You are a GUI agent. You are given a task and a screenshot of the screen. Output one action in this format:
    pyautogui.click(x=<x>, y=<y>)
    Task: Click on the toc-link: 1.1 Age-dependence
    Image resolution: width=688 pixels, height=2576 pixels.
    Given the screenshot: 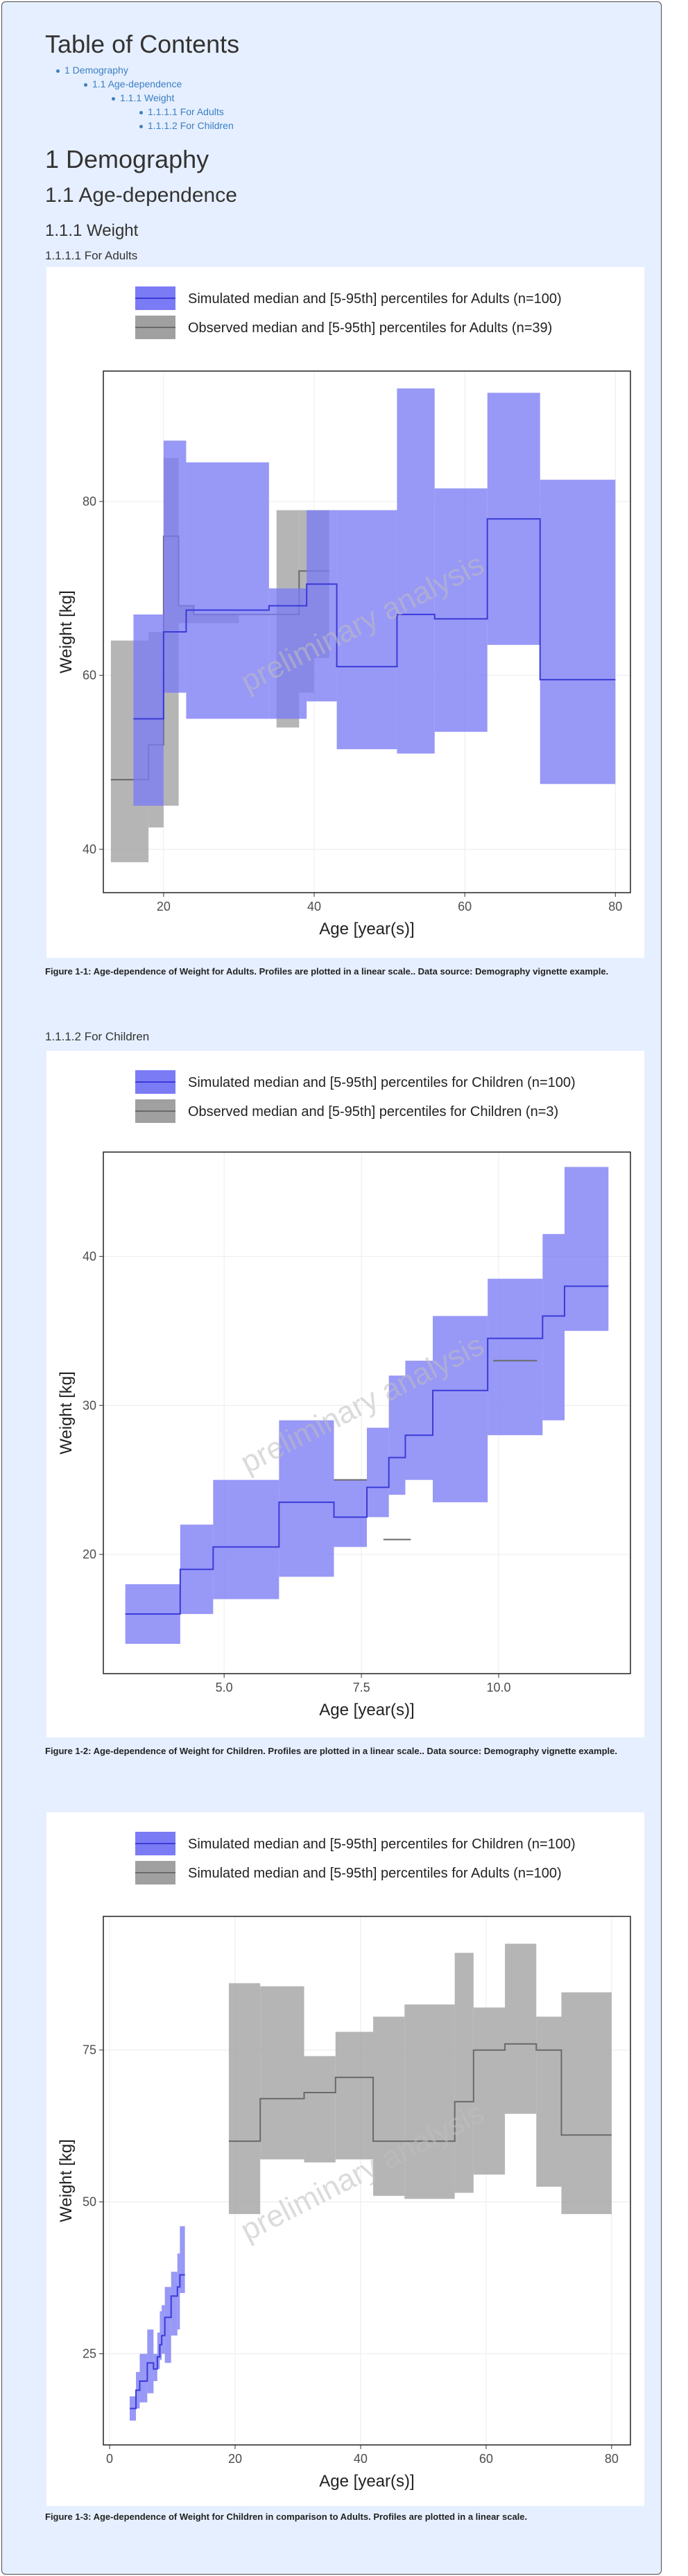 What is the action you would take?
    pyautogui.click(x=137, y=83)
    